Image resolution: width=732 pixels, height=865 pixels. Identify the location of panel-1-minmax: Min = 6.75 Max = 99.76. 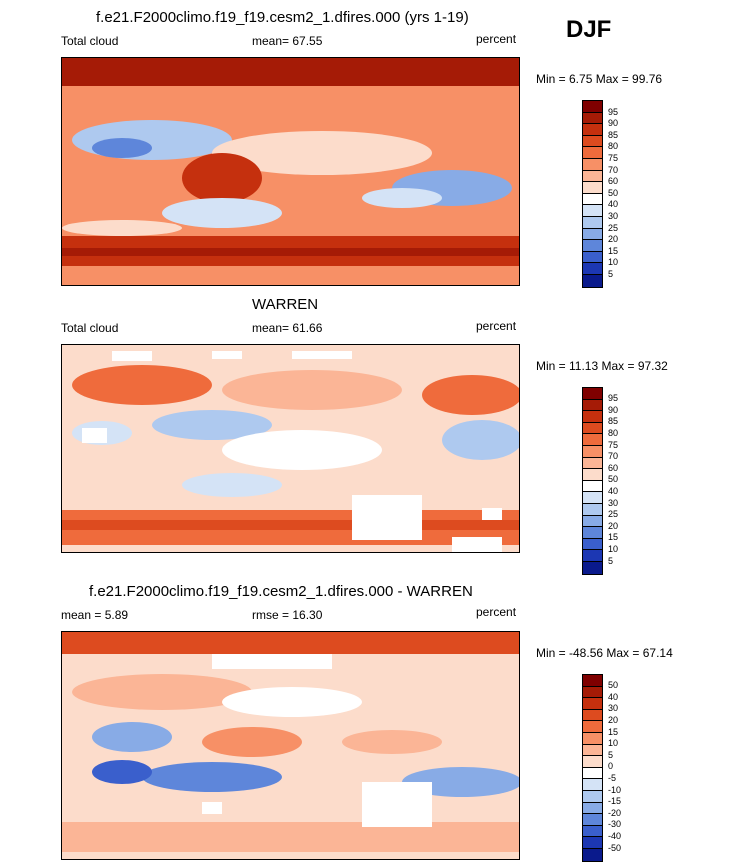
(599, 79).